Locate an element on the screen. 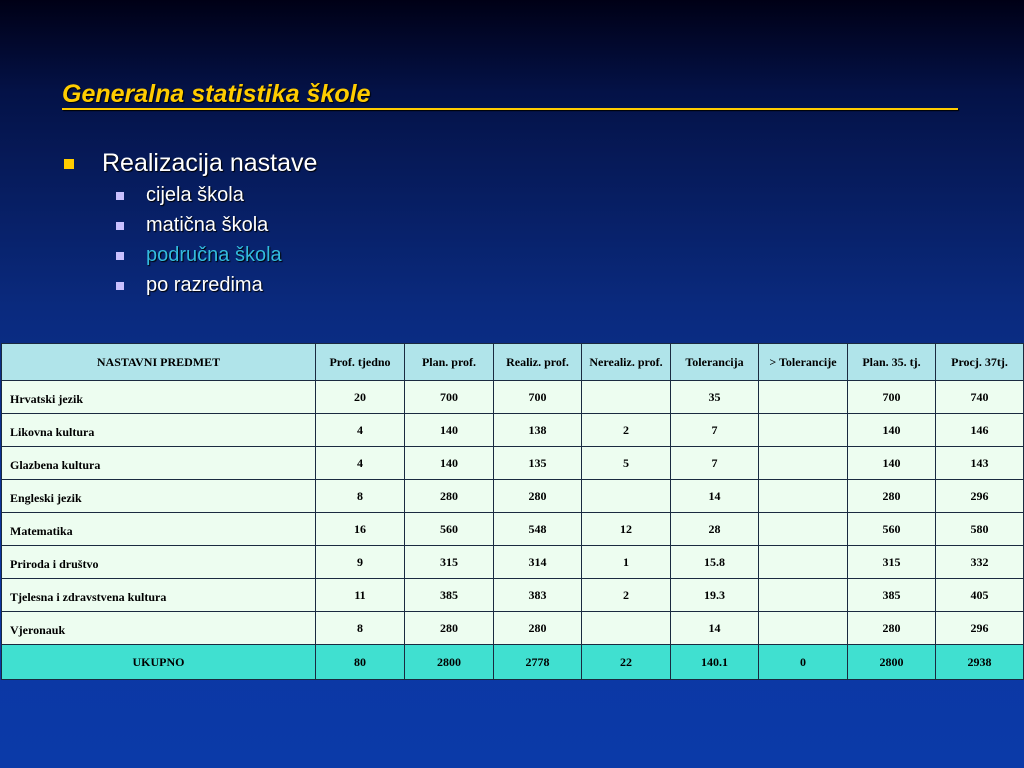 The height and width of the screenshot is (768, 1024). table-cell: Matematika is located at coordinates (158, 529).